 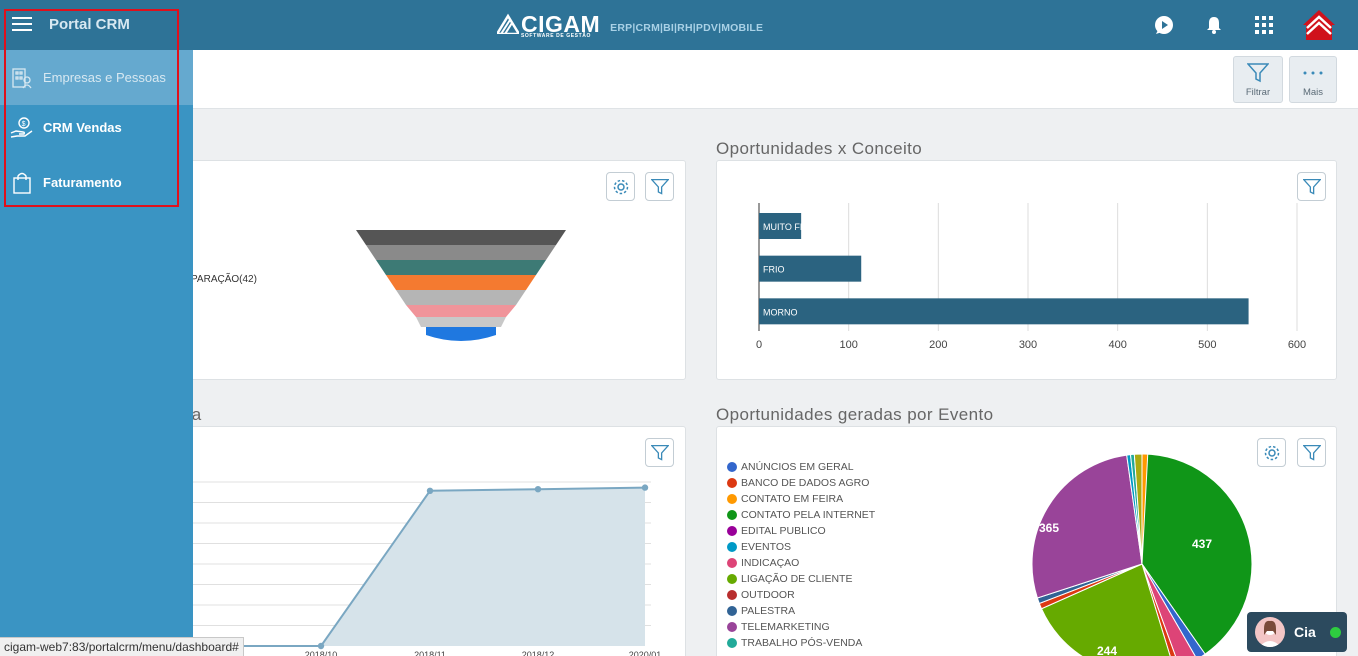 I want to click on concept-panel-title: Oportunidades x Conceito, so click(x=819, y=148).